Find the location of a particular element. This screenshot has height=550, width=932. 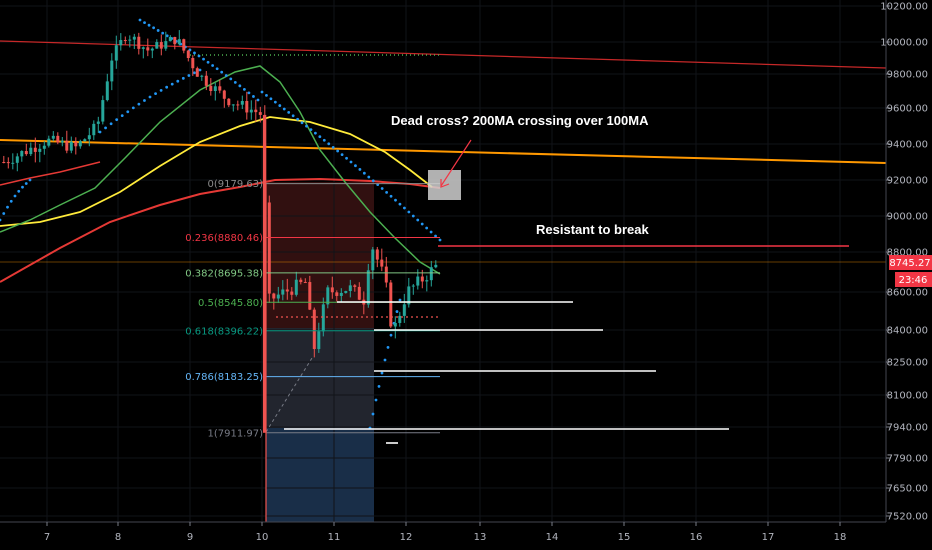

ma-100-line is located at coordinates (216, 171).